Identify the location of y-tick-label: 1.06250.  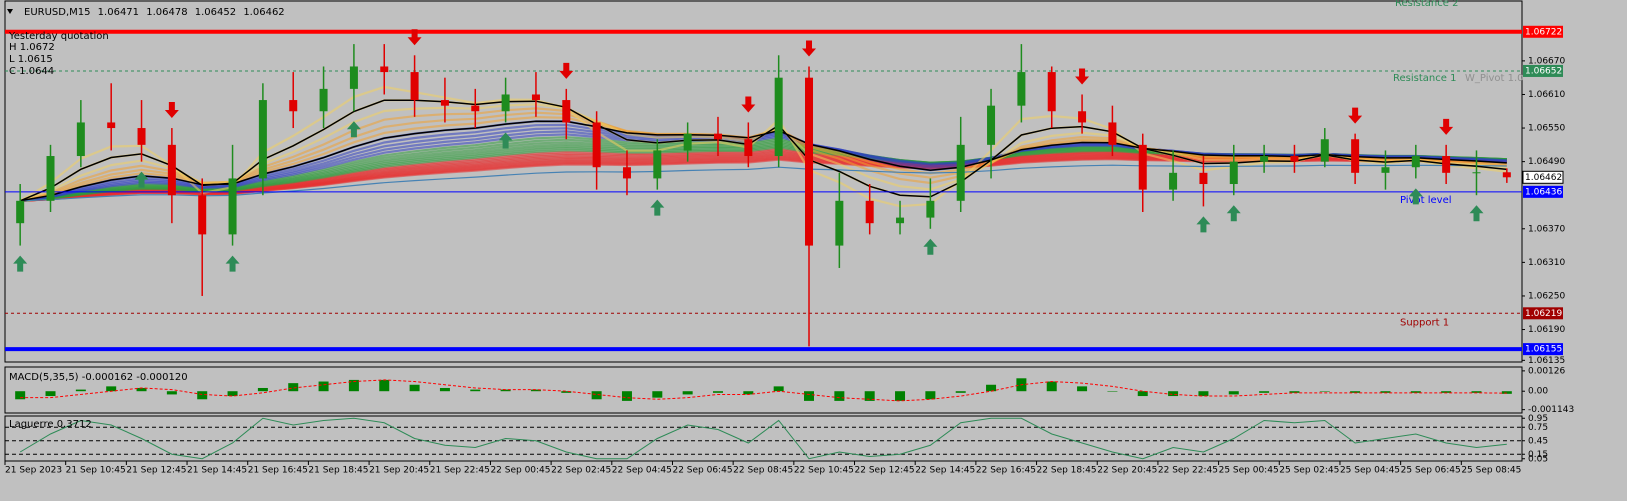
(1546, 296).